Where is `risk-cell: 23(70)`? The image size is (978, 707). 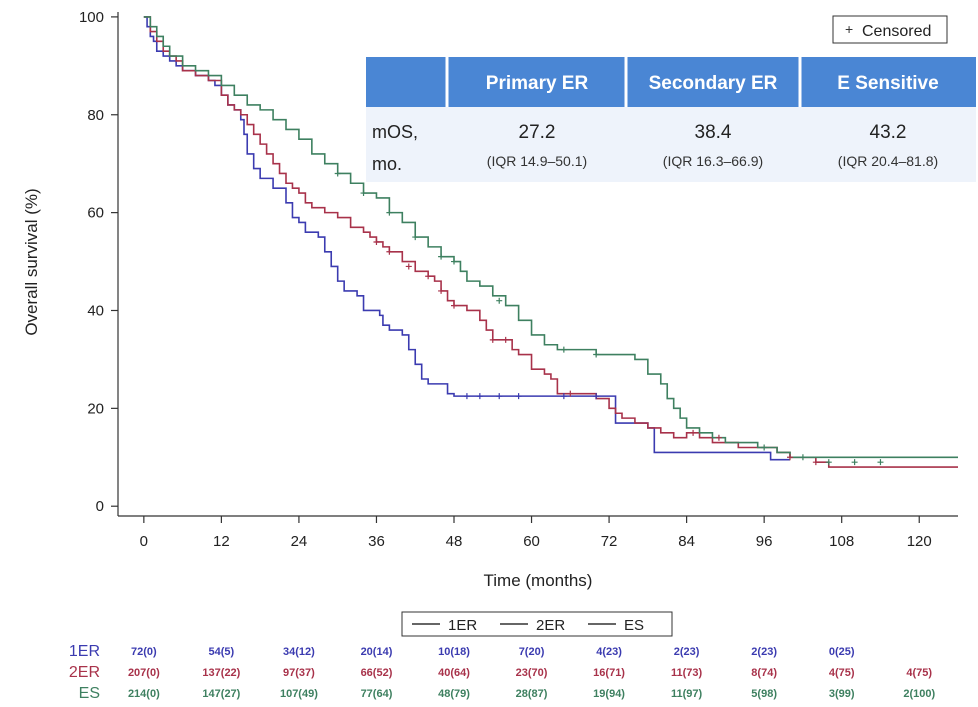 risk-cell: 23(70) is located at coordinates (532, 673).